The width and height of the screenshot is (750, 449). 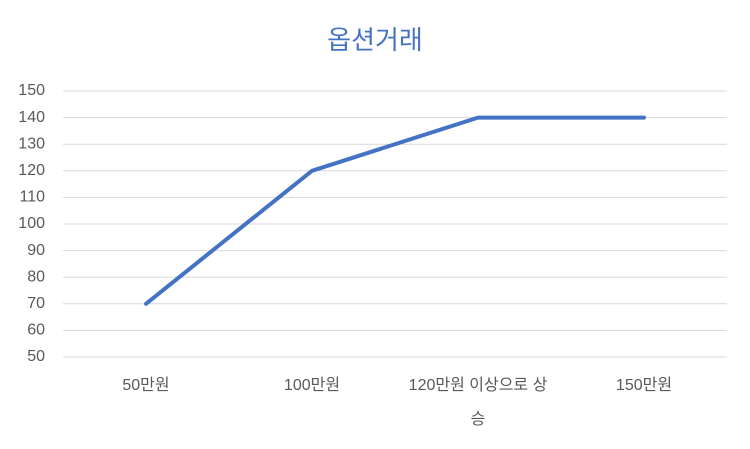 What do you see at coordinates (312, 385) in the screenshot?
I see `x-tick-label: 100만원` at bounding box center [312, 385].